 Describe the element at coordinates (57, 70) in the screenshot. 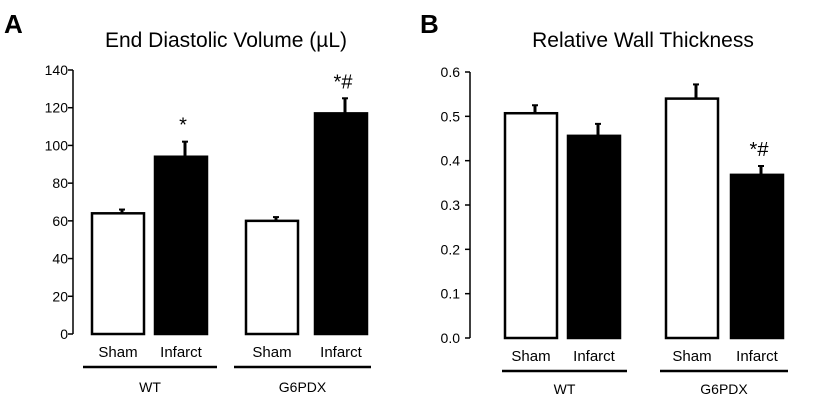

I see `y-tick-label: 140` at that location.